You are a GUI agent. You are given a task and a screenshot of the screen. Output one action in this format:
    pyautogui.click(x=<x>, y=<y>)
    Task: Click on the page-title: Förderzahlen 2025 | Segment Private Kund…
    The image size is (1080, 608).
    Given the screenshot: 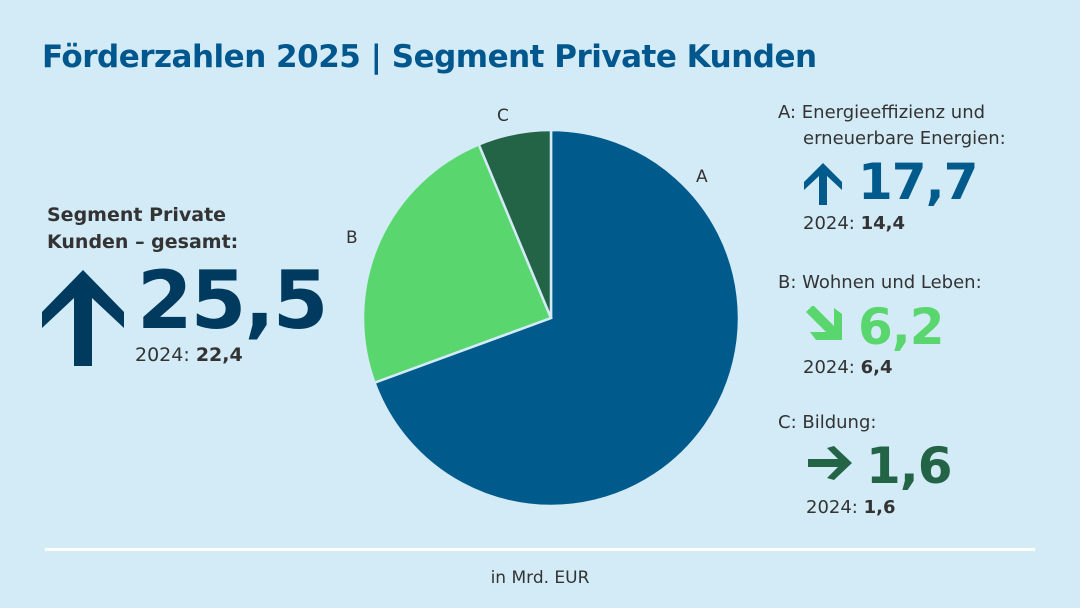 What is the action you would take?
    pyautogui.click(x=429, y=57)
    